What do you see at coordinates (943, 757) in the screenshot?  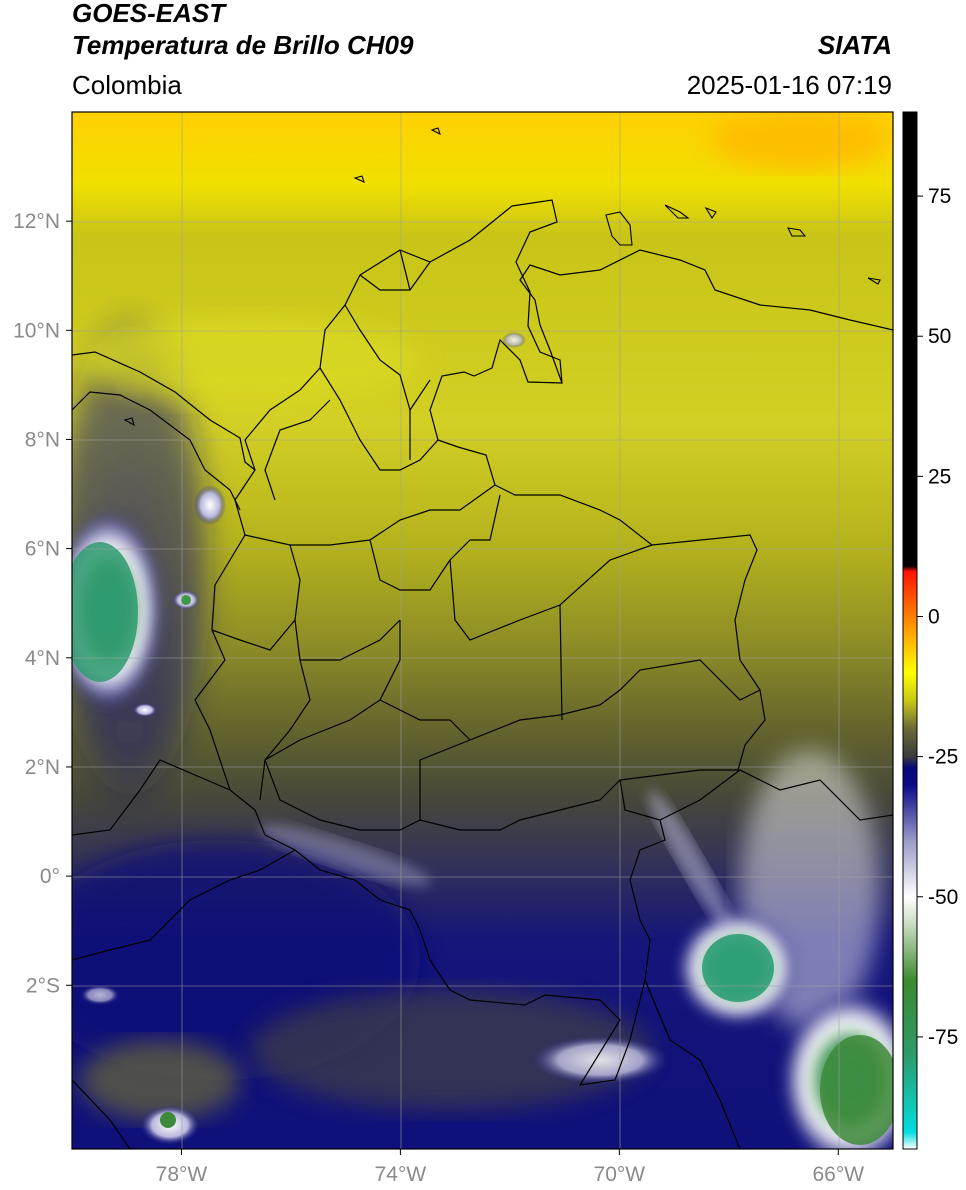 I see `colorbar-tick-label: -25` at bounding box center [943, 757].